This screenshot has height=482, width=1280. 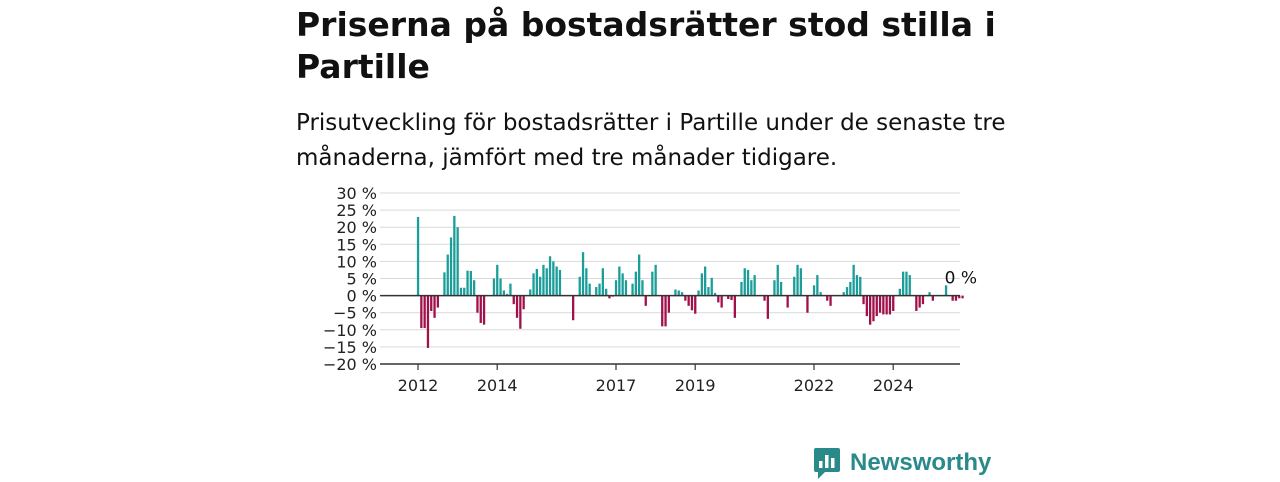 I want to click on x-tick-label: 2019, so click(x=695, y=385).